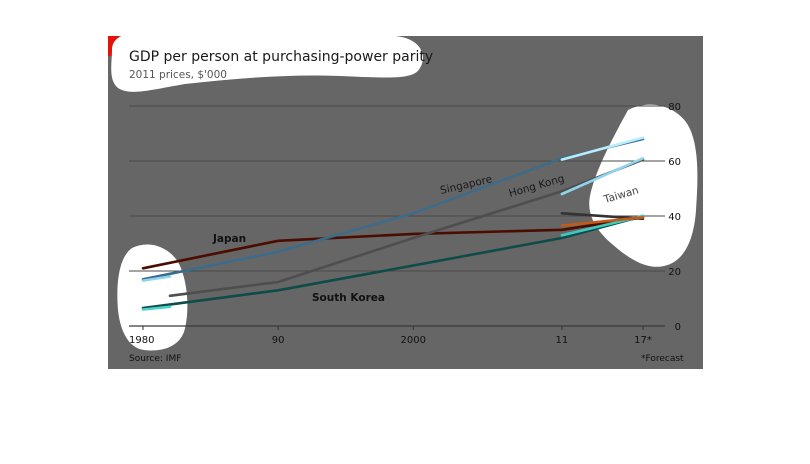  What do you see at coordinates (393, 243) in the screenshot?
I see `series-line-japan` at bounding box center [393, 243].